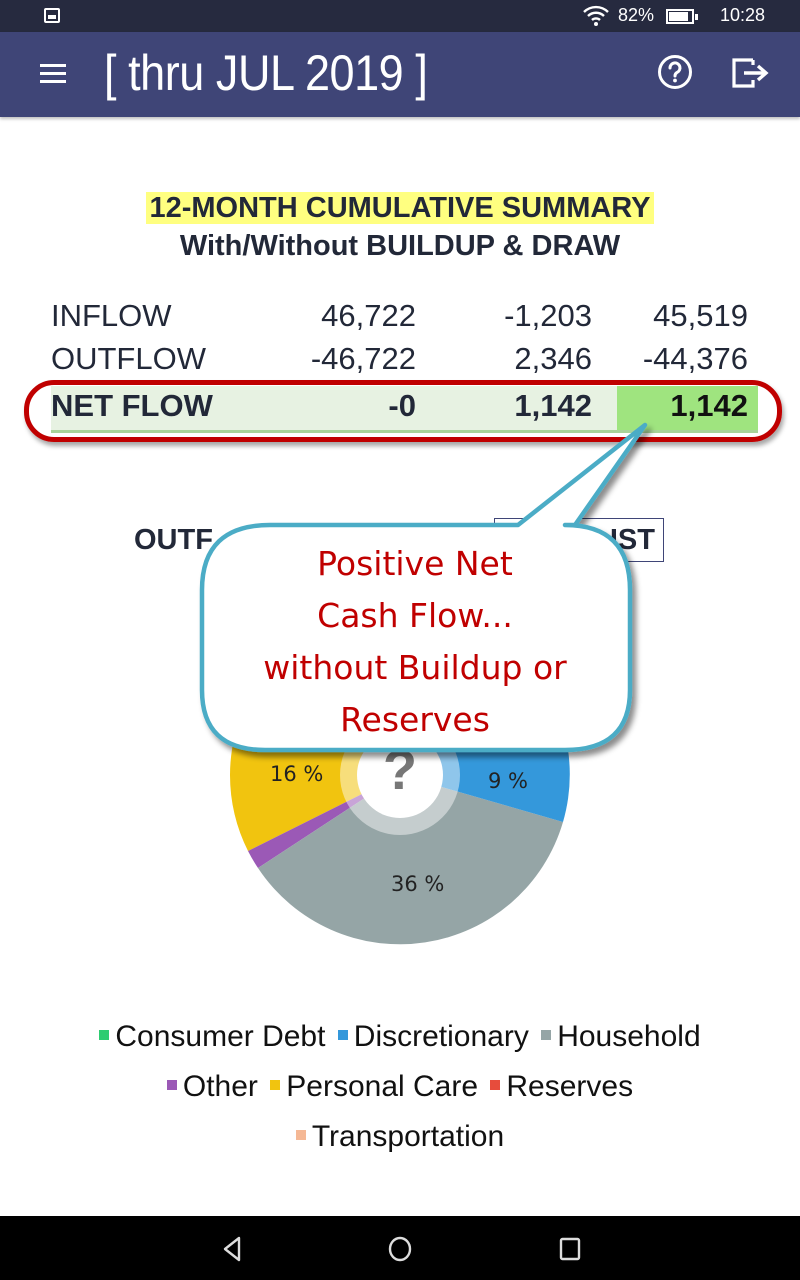 The width and height of the screenshot is (800, 1280). Describe the element at coordinates (408, 1136) in the screenshot. I see `legend-label: Transportation` at that location.